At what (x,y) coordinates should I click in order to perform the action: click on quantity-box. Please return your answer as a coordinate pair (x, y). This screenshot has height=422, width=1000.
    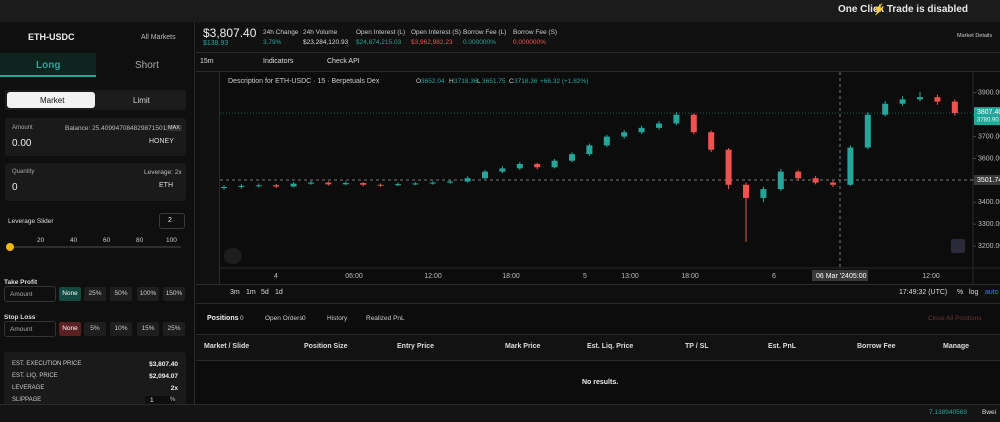
    Looking at the image, I should click on (95, 182).